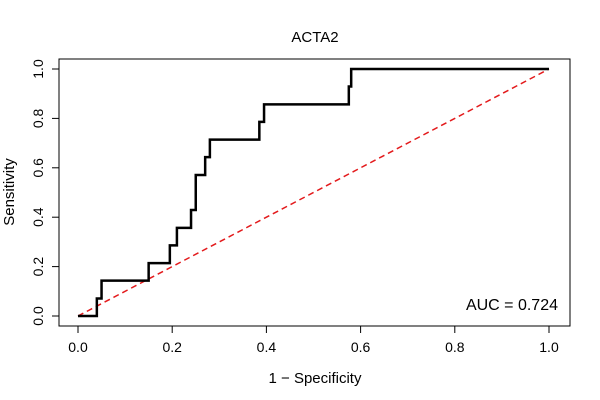  What do you see at coordinates (38, 168) in the screenshot?
I see `y-tick-label: 0.6` at bounding box center [38, 168].